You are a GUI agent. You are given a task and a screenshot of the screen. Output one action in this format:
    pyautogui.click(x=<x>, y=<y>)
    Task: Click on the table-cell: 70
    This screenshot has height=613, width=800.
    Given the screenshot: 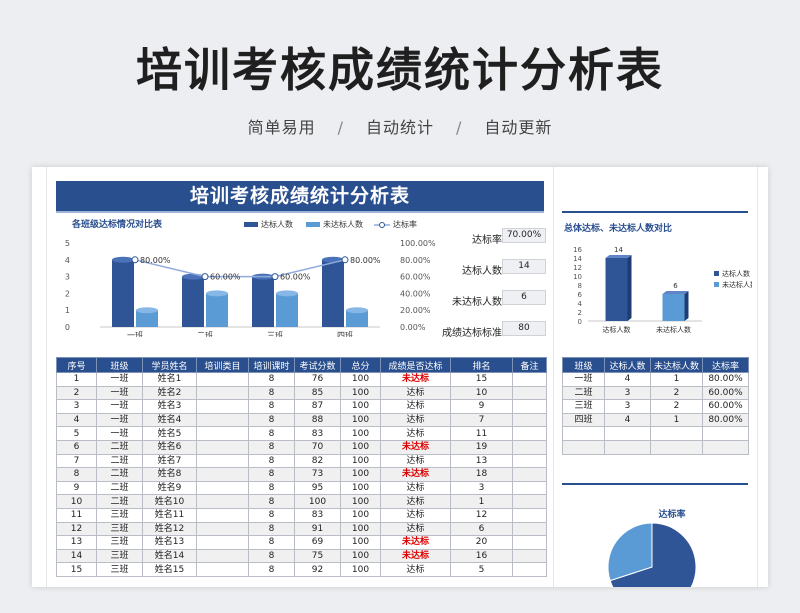 What is the action you would take?
    pyautogui.click(x=317, y=447)
    